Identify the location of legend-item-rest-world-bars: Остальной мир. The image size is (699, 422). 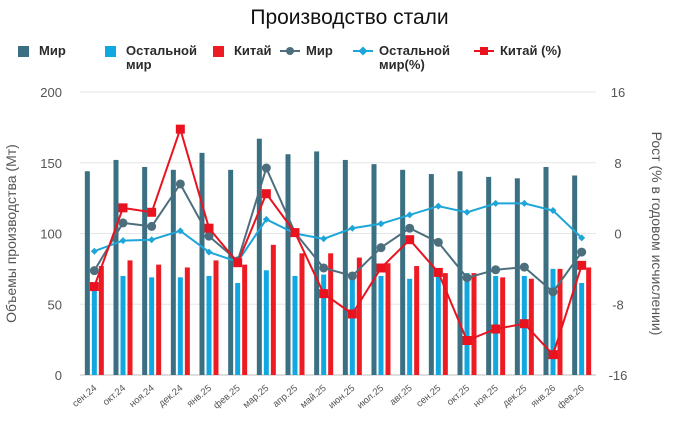
(151, 57).